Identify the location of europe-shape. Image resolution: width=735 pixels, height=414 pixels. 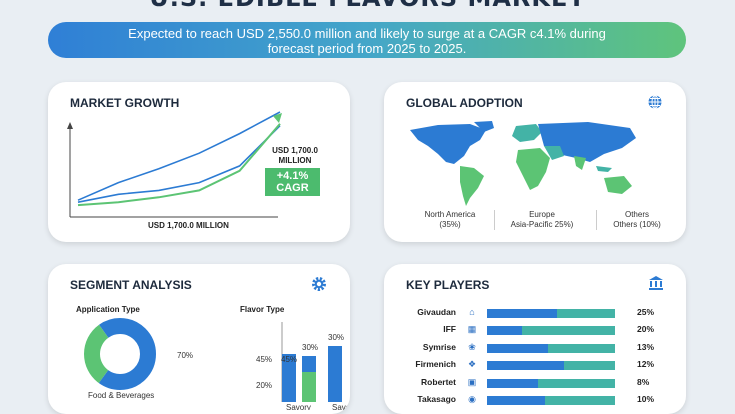
(527, 133).